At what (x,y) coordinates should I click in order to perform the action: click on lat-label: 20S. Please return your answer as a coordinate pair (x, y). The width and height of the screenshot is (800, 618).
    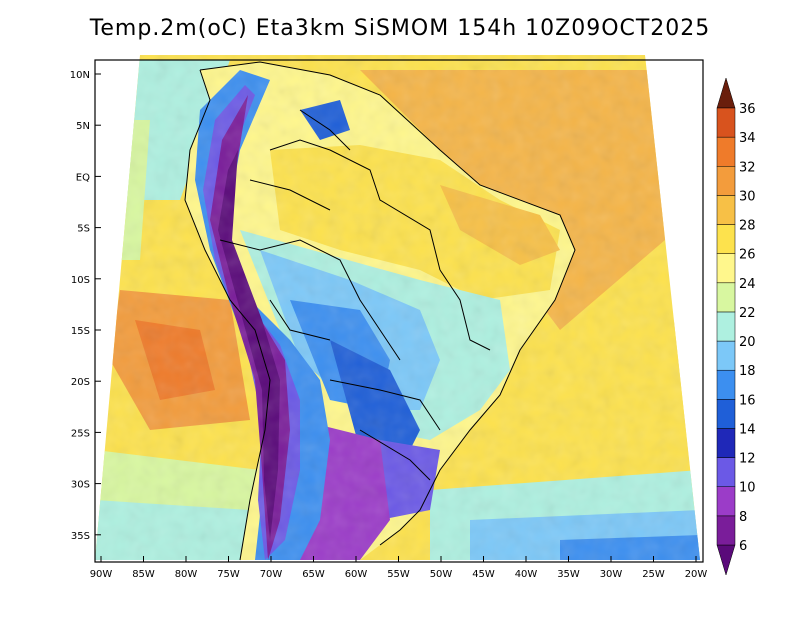
    Looking at the image, I should click on (80, 382).